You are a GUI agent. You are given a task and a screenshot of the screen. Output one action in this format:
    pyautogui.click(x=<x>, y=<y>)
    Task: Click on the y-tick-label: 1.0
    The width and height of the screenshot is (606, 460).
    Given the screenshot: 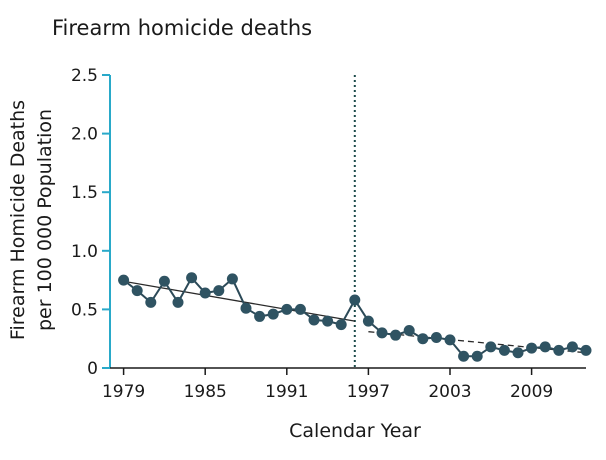 What is the action you would take?
    pyautogui.click(x=84, y=252)
    